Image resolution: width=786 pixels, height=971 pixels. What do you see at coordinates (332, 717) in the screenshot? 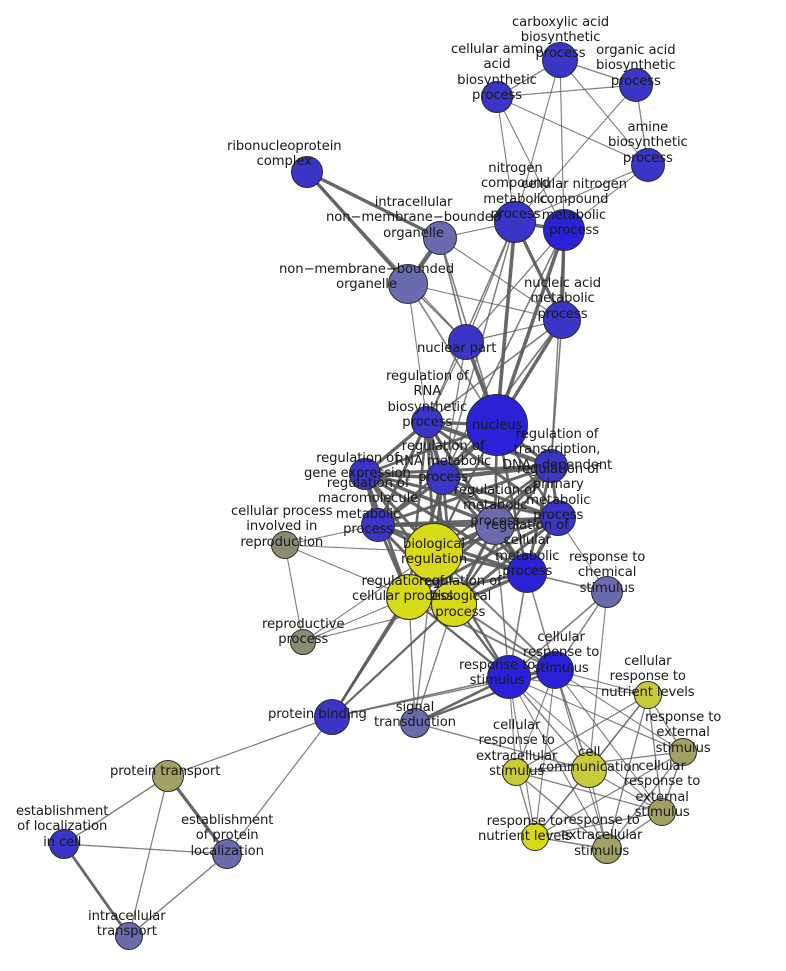
I see `graph-node-protein-binding` at bounding box center [332, 717].